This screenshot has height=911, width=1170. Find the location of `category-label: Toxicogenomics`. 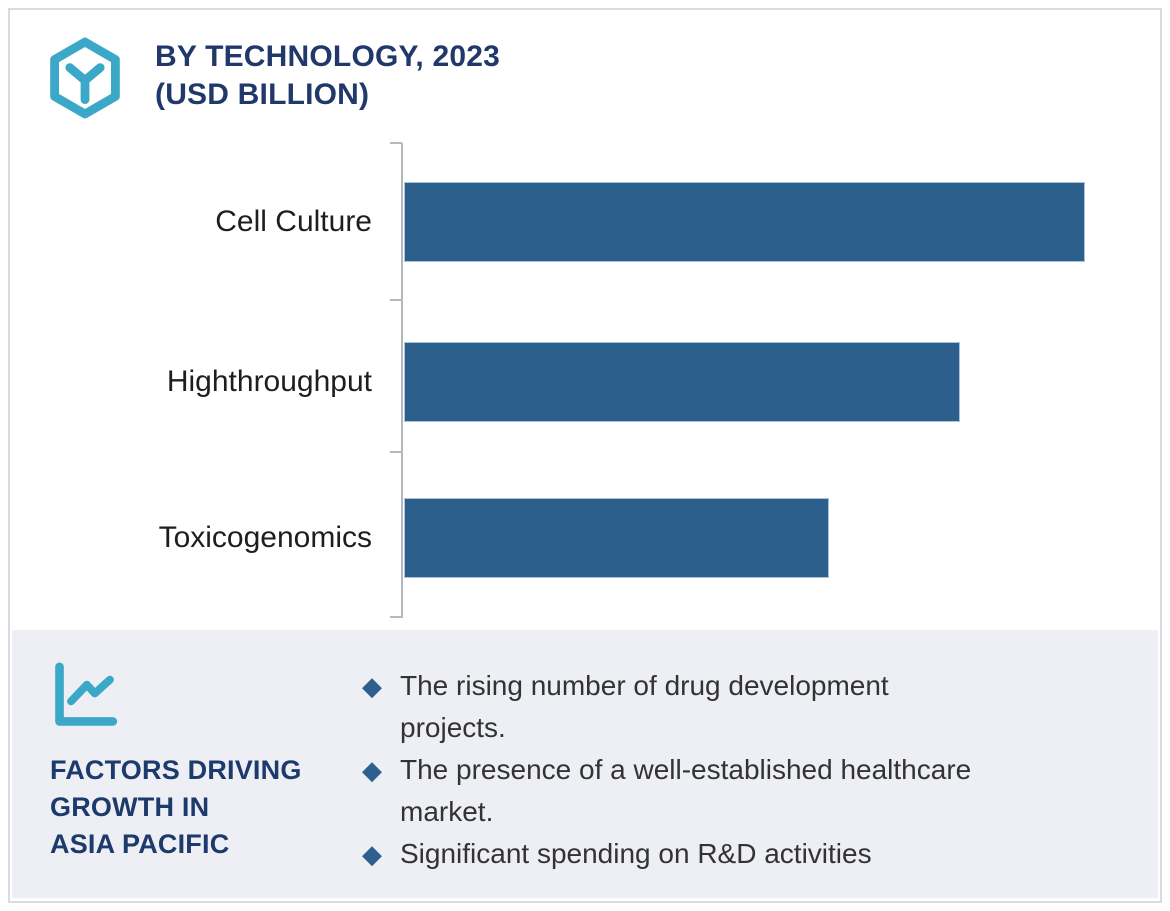

category-label: Toxicogenomics is located at coordinates (265, 537).